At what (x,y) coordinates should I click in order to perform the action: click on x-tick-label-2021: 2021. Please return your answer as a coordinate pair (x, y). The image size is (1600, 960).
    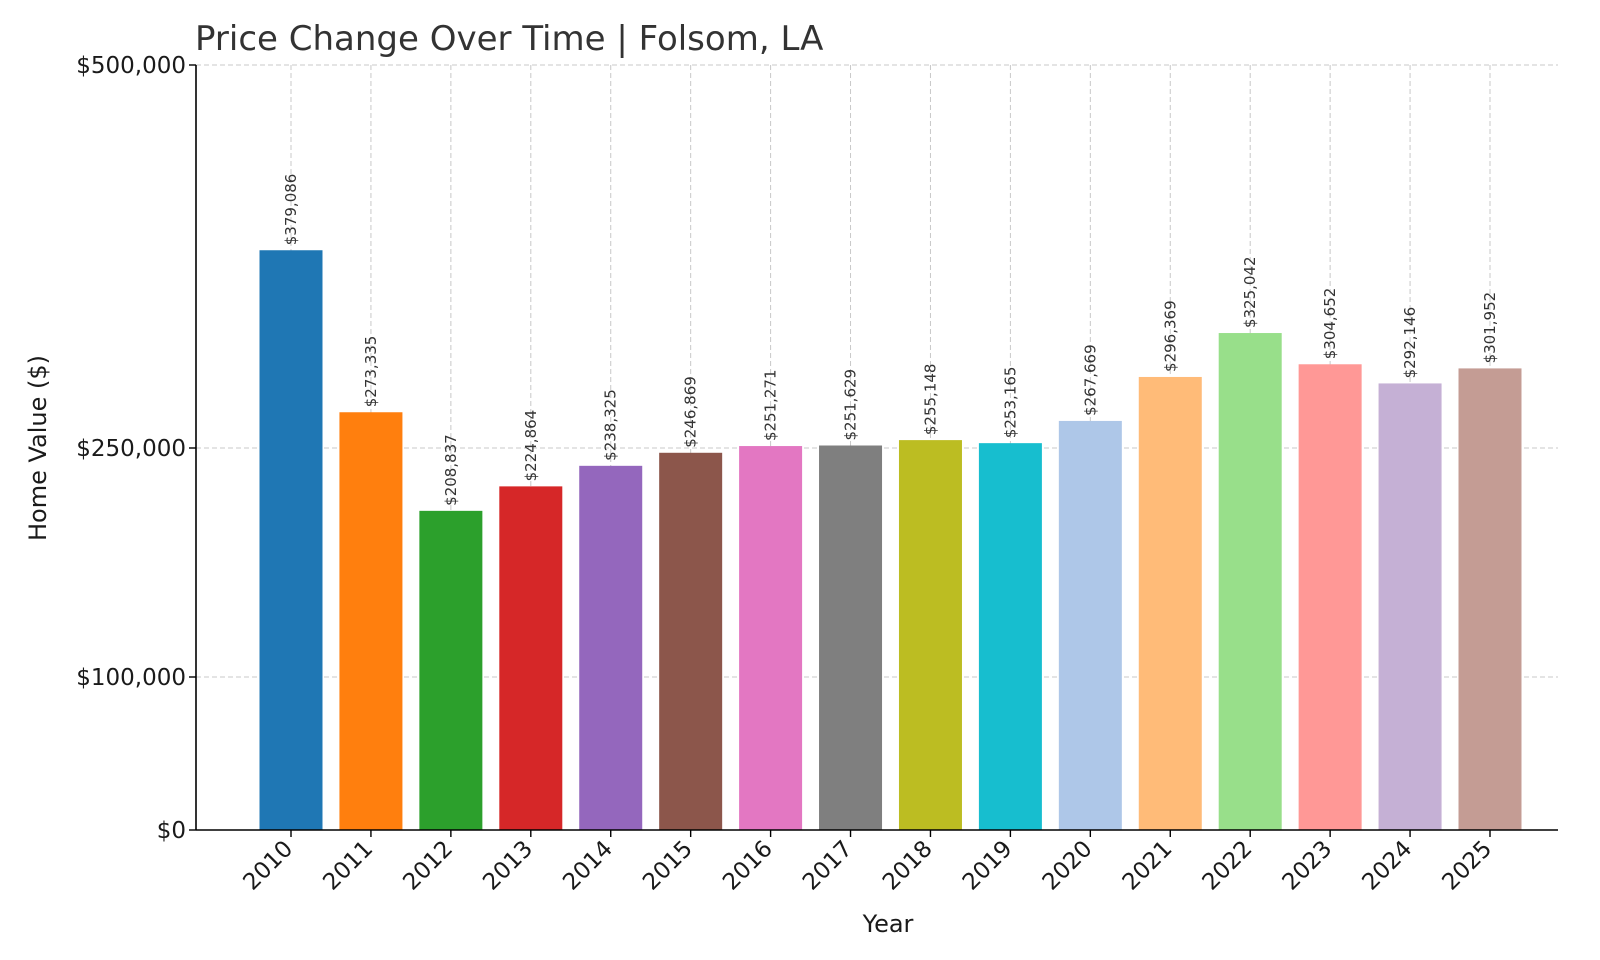
    Looking at the image, I should click on (1148, 866).